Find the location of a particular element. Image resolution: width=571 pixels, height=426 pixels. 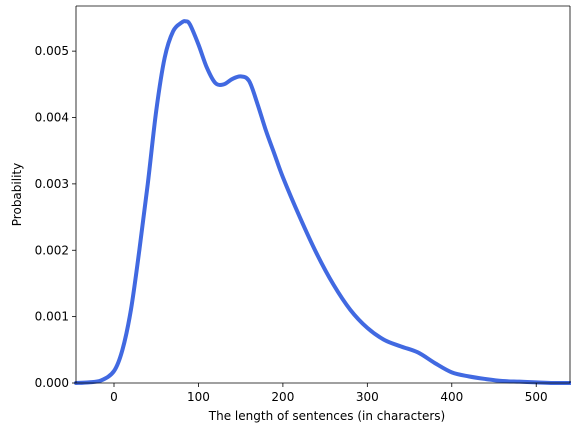

y-tick-label: 0.005 is located at coordinates (52, 51).